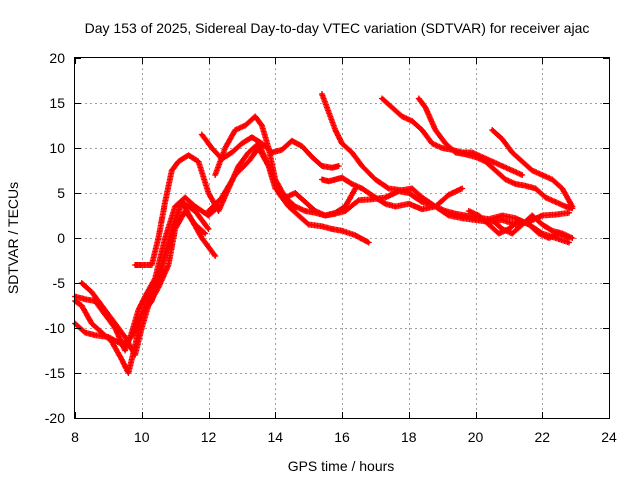 Image resolution: width=640 pixels, height=480 pixels. What do you see at coordinates (75, 437) in the screenshot?
I see `x-tick-label: 8` at bounding box center [75, 437].